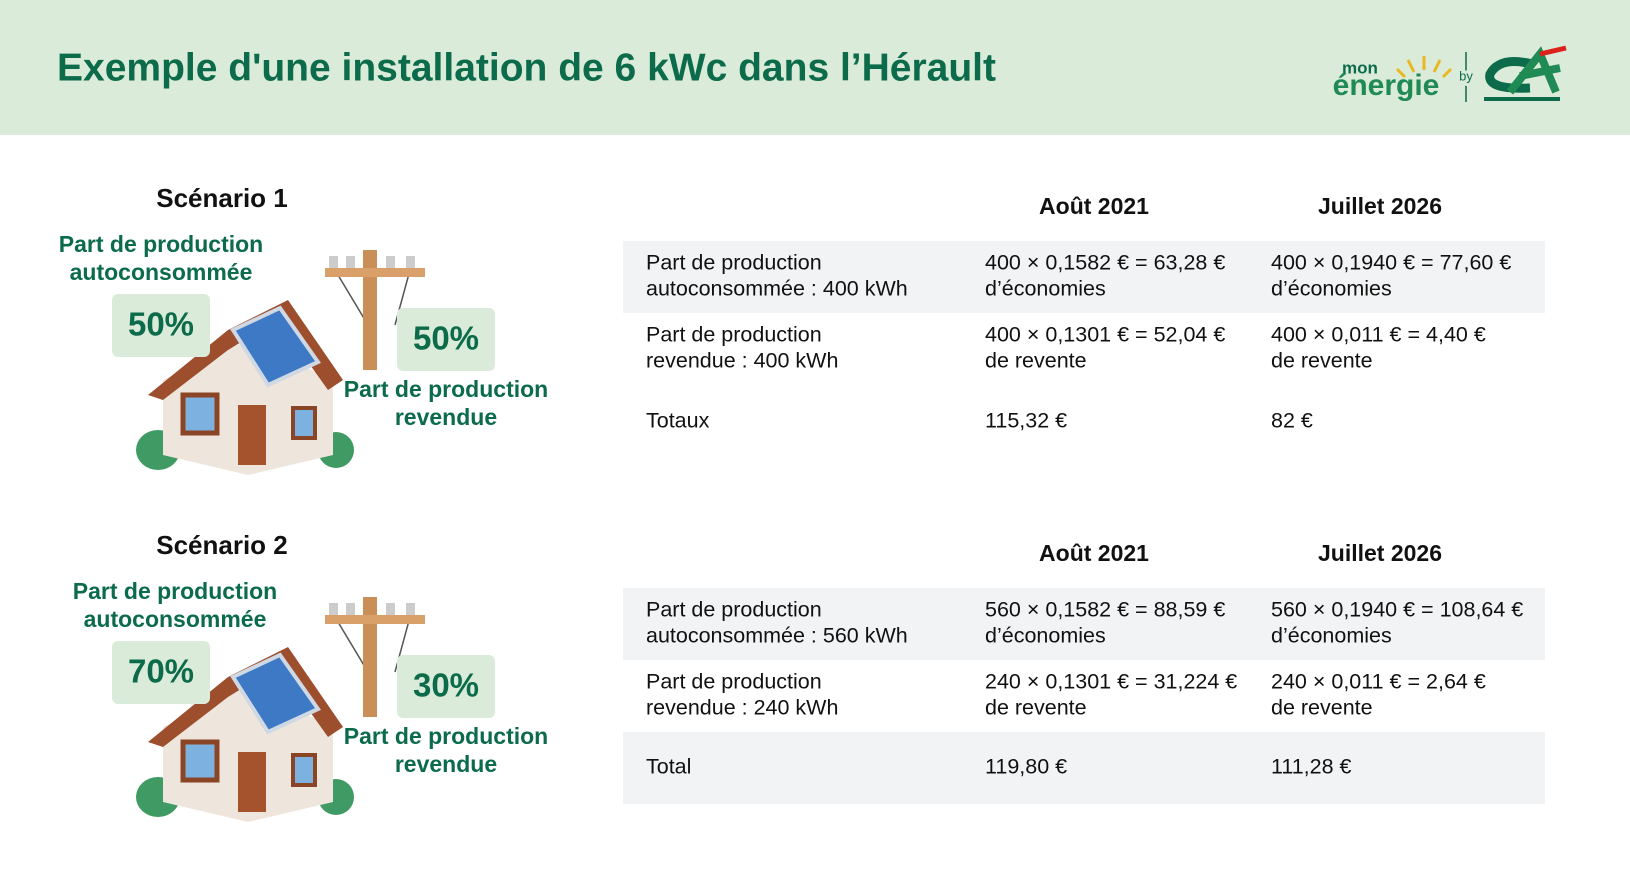 The image size is (1630, 883). I want to click on table-cell: 240 × 0,1301 € = 31,224 €, so click(1111, 682).